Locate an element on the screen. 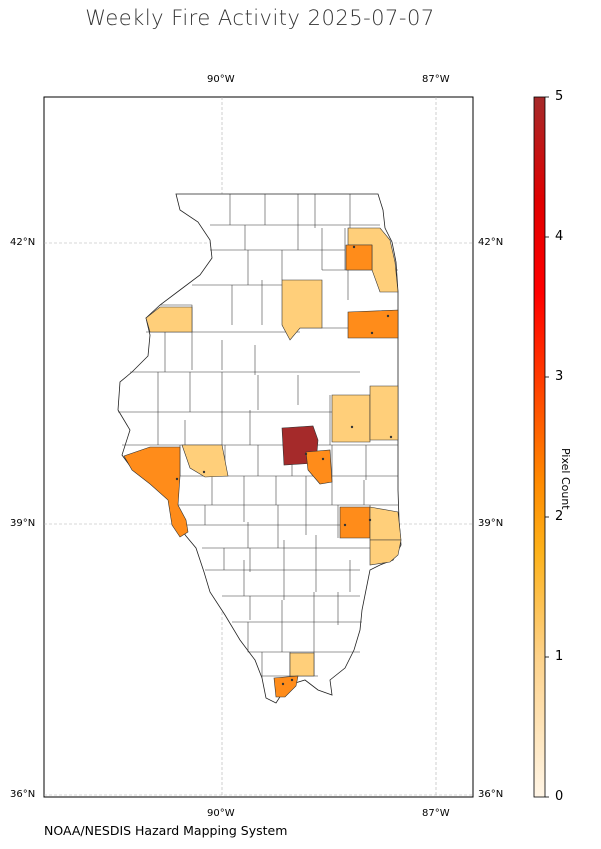 The width and height of the screenshot is (601, 849). county-jasper is located at coordinates (385, 523).